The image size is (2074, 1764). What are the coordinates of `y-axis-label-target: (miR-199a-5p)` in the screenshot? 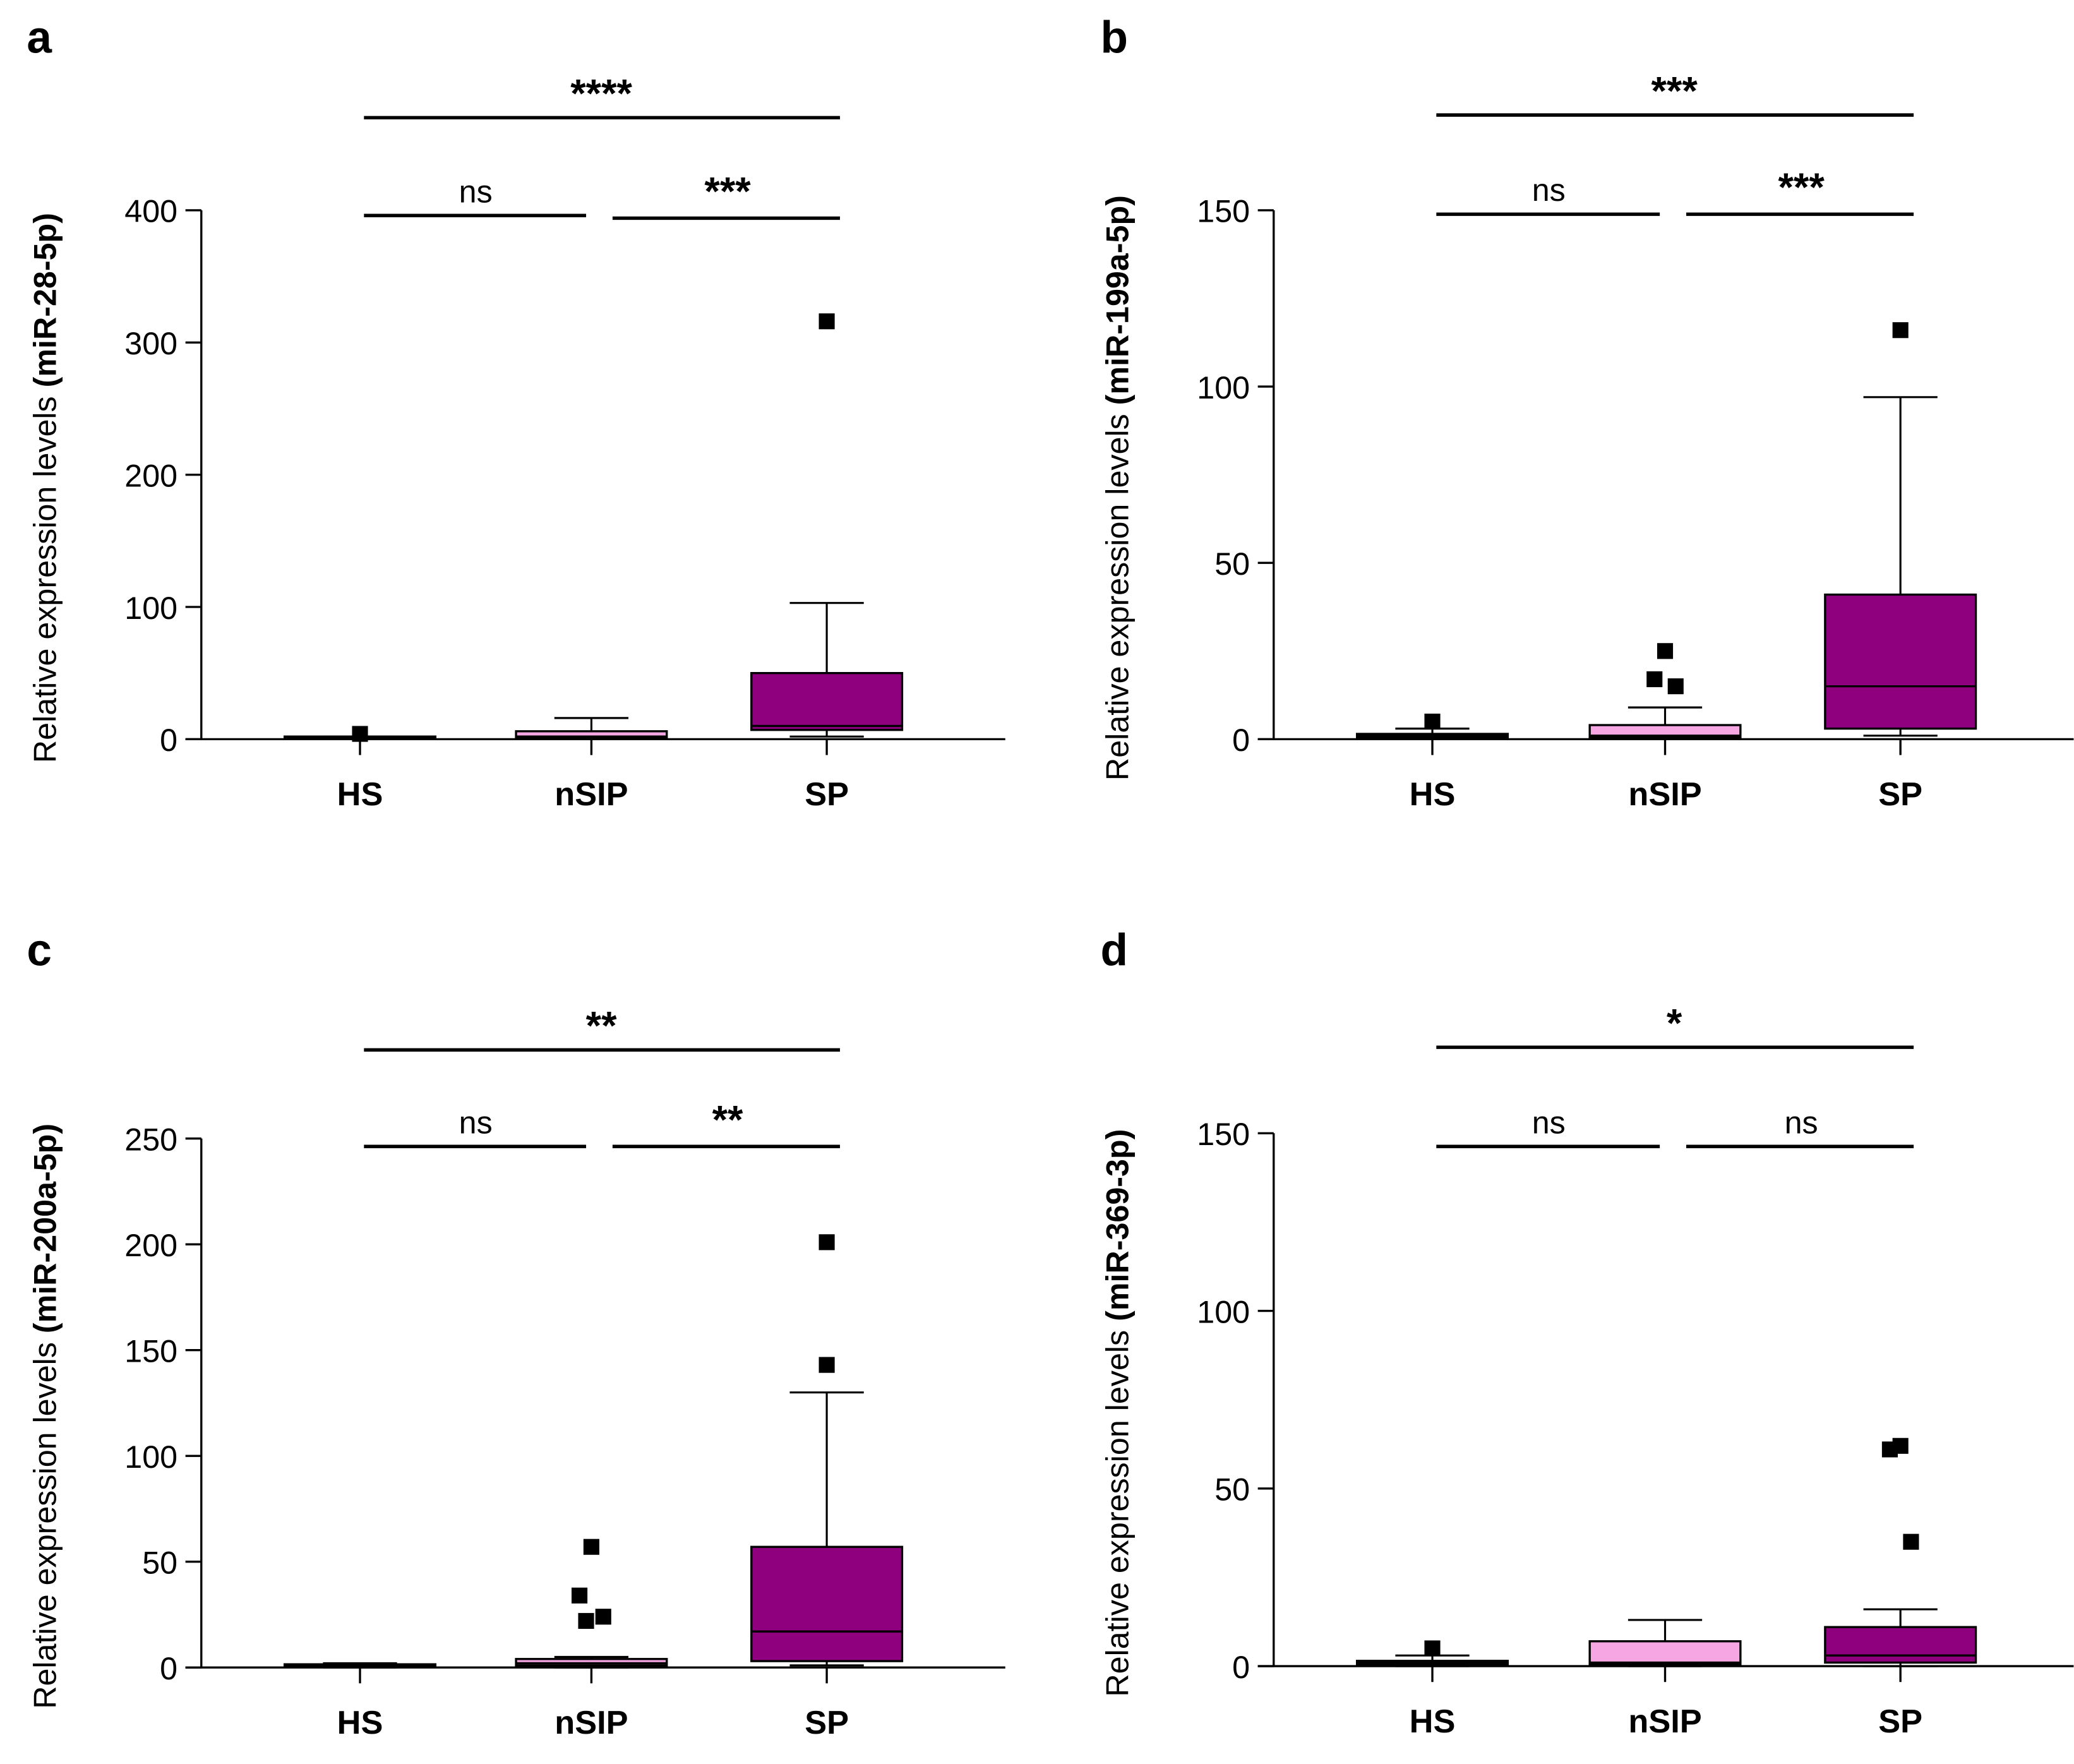 It's located at (1117, 300).